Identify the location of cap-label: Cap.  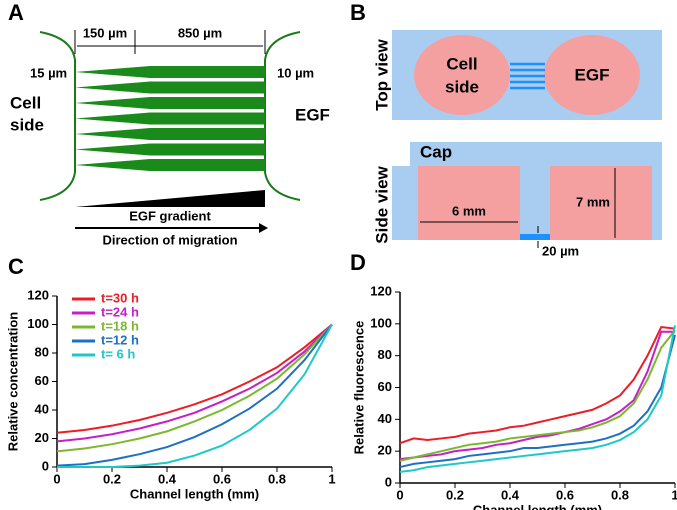
(436, 151).